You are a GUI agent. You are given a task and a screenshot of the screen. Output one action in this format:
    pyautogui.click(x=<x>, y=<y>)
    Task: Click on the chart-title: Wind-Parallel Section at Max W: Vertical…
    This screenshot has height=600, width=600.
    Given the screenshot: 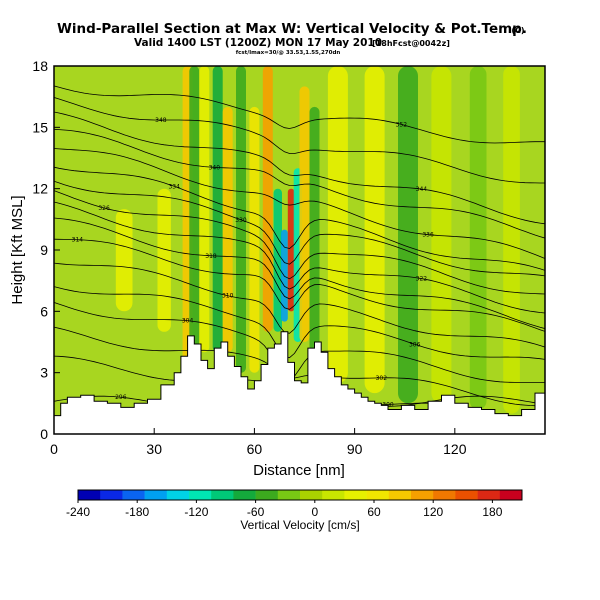 What is the action you would take?
    pyautogui.click(x=292, y=29)
    